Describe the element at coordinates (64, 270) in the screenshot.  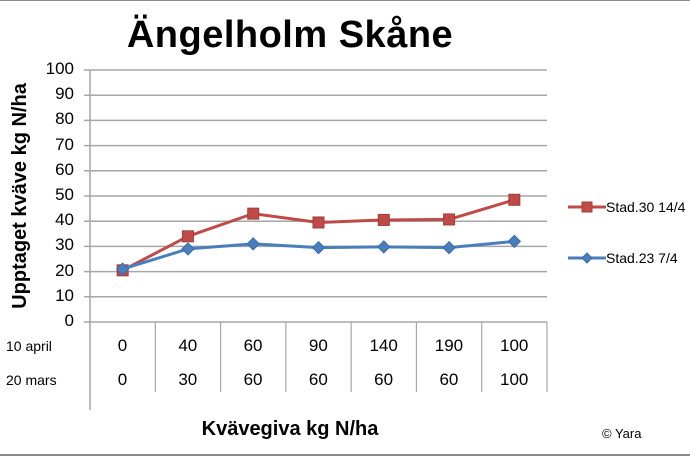
I see `y-tick-label: 20` at that location.